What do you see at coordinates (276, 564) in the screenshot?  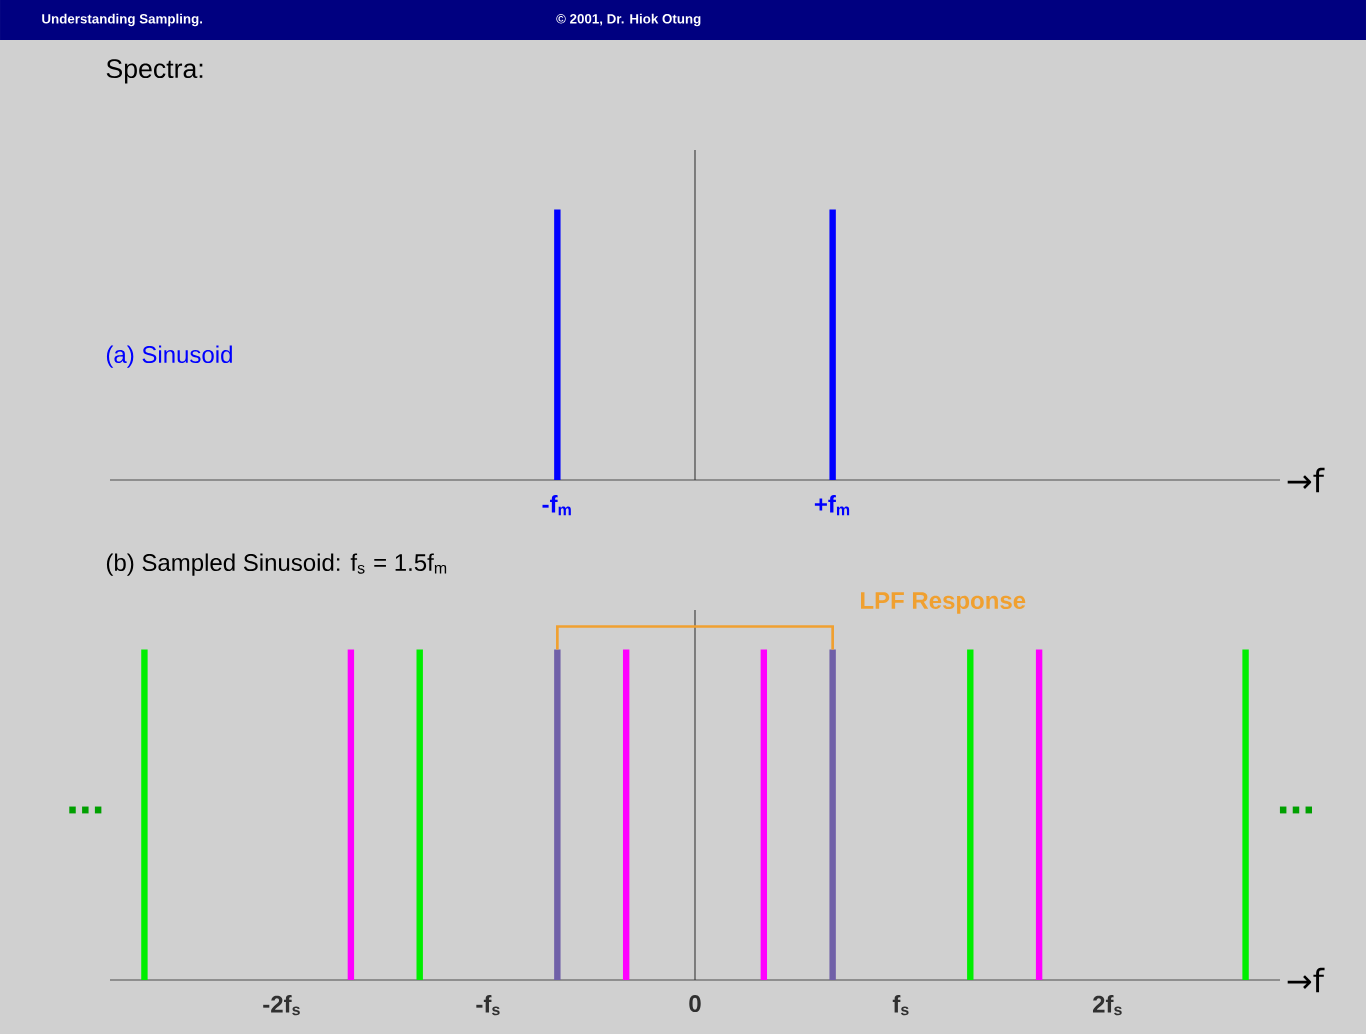 I see `chart-title: (b) Sampled Sinusoid: f$_{s}$ = 1.5f$_{m}$` at bounding box center [276, 564].